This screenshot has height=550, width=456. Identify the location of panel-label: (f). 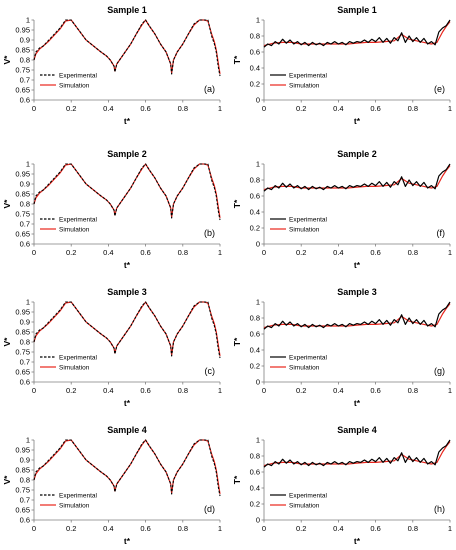
(441, 233).